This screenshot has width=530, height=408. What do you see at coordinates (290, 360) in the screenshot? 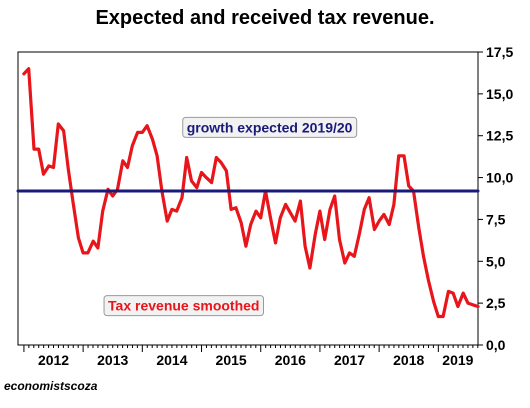
I see `x-tick-label: 2016` at bounding box center [290, 360].